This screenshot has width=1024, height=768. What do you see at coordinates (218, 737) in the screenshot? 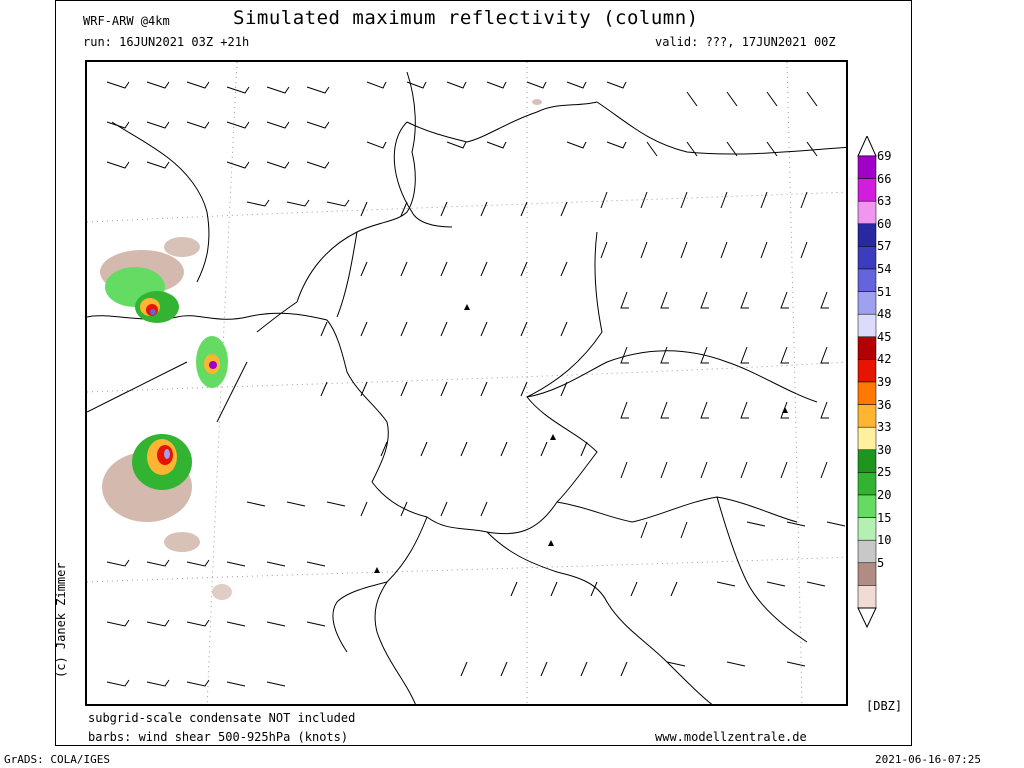
I see `footnote-barbs: barbs: wind shear 500-925hPa (knots)` at bounding box center [218, 737].